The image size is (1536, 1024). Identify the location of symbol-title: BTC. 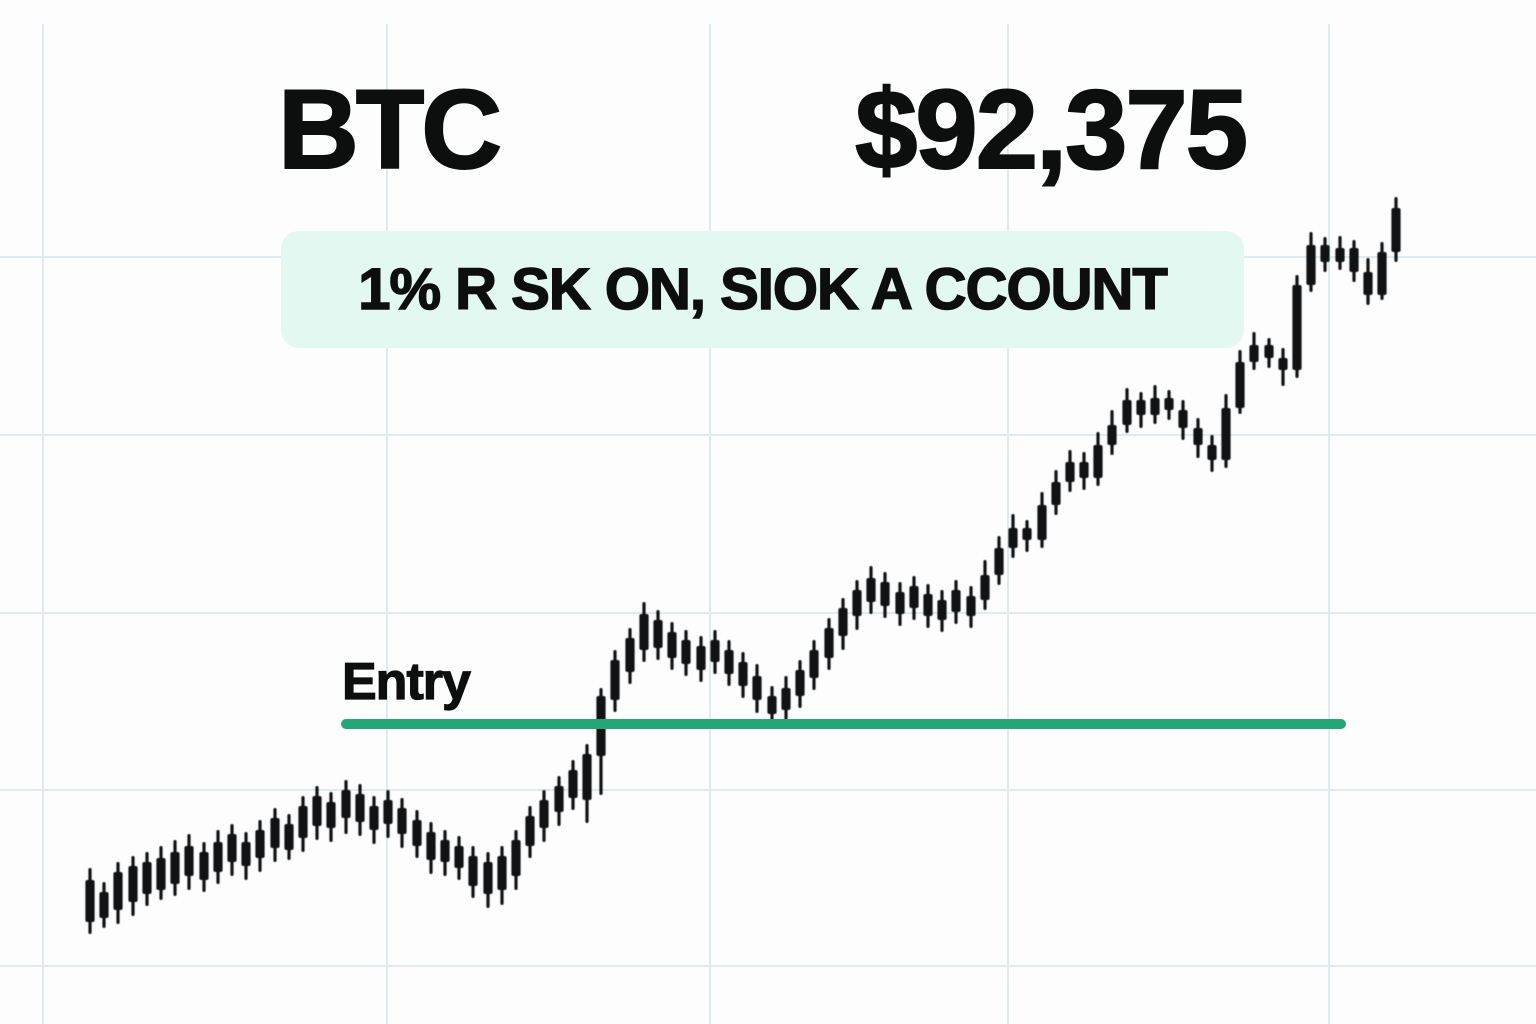
(390, 129).